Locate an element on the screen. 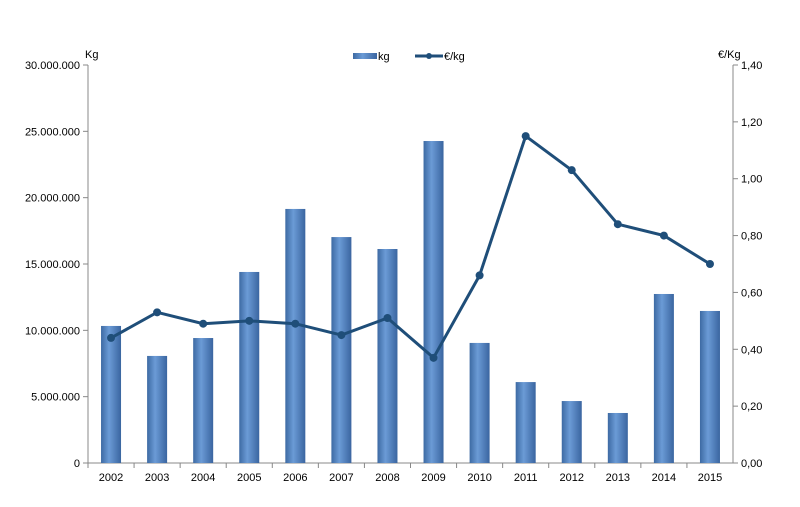 The width and height of the screenshot is (800, 507). legend-label-kg: kg is located at coordinates (384, 57).